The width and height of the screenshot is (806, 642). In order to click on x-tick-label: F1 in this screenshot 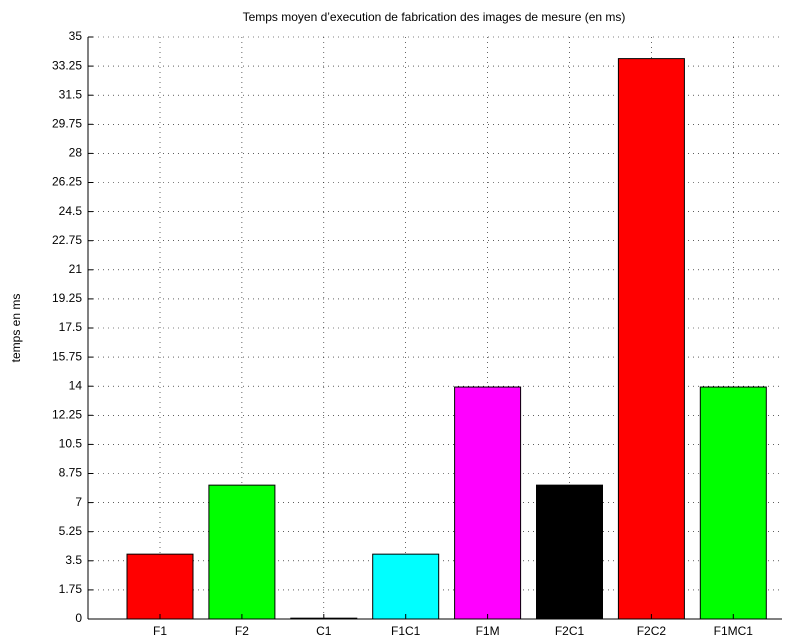, I will do `click(160, 631)`.